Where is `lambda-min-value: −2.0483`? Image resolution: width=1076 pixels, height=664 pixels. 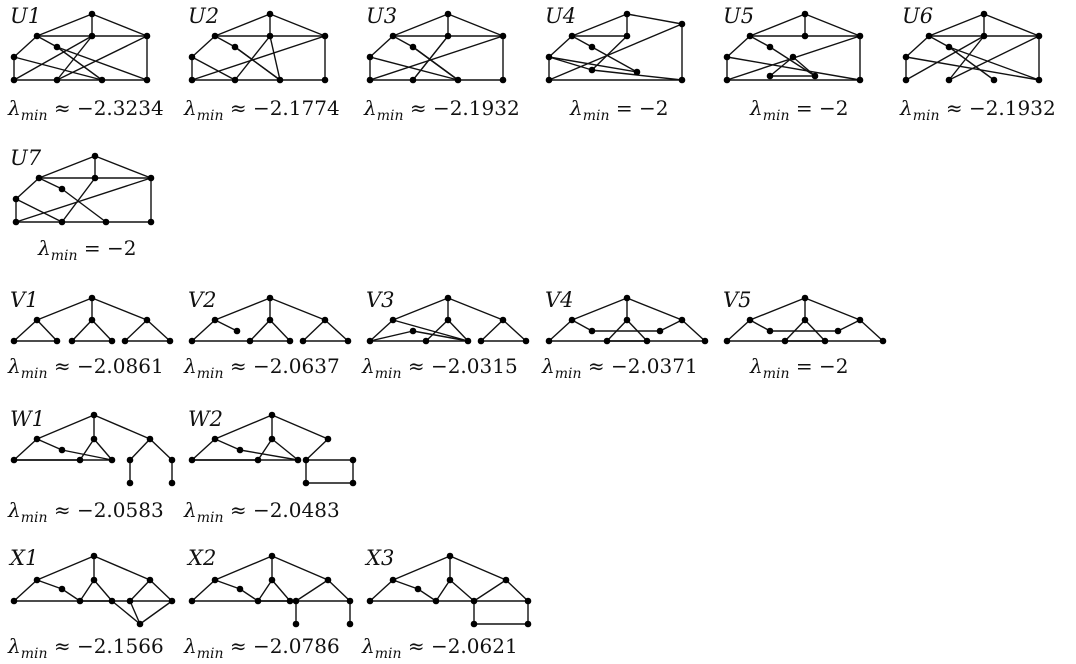 lambda-min-value: −2.0483 is located at coordinates (296, 510).